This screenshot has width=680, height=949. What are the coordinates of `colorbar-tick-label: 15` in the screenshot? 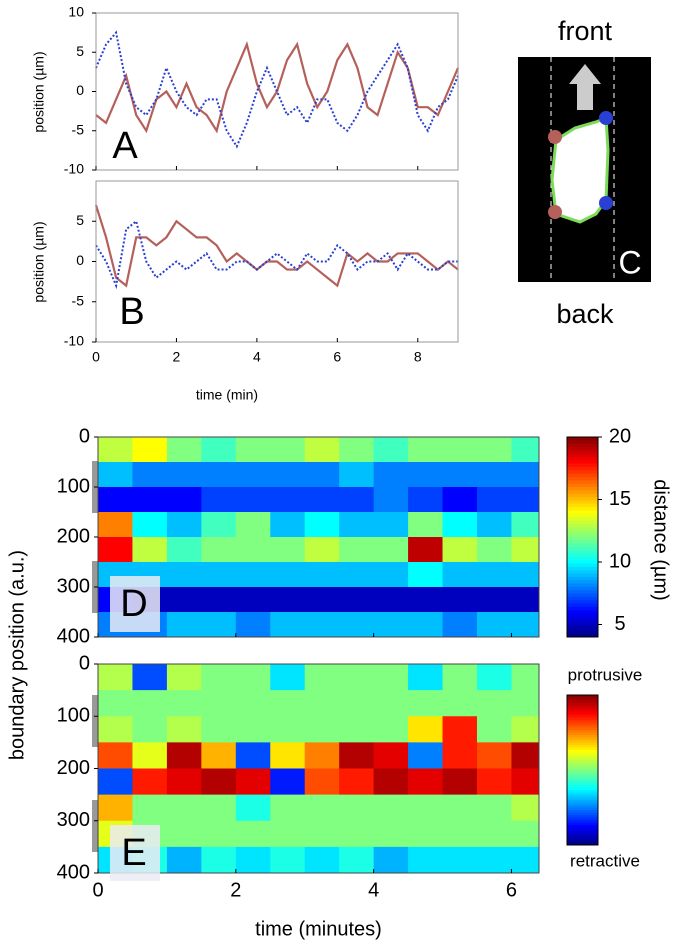 It's located at (620, 499).